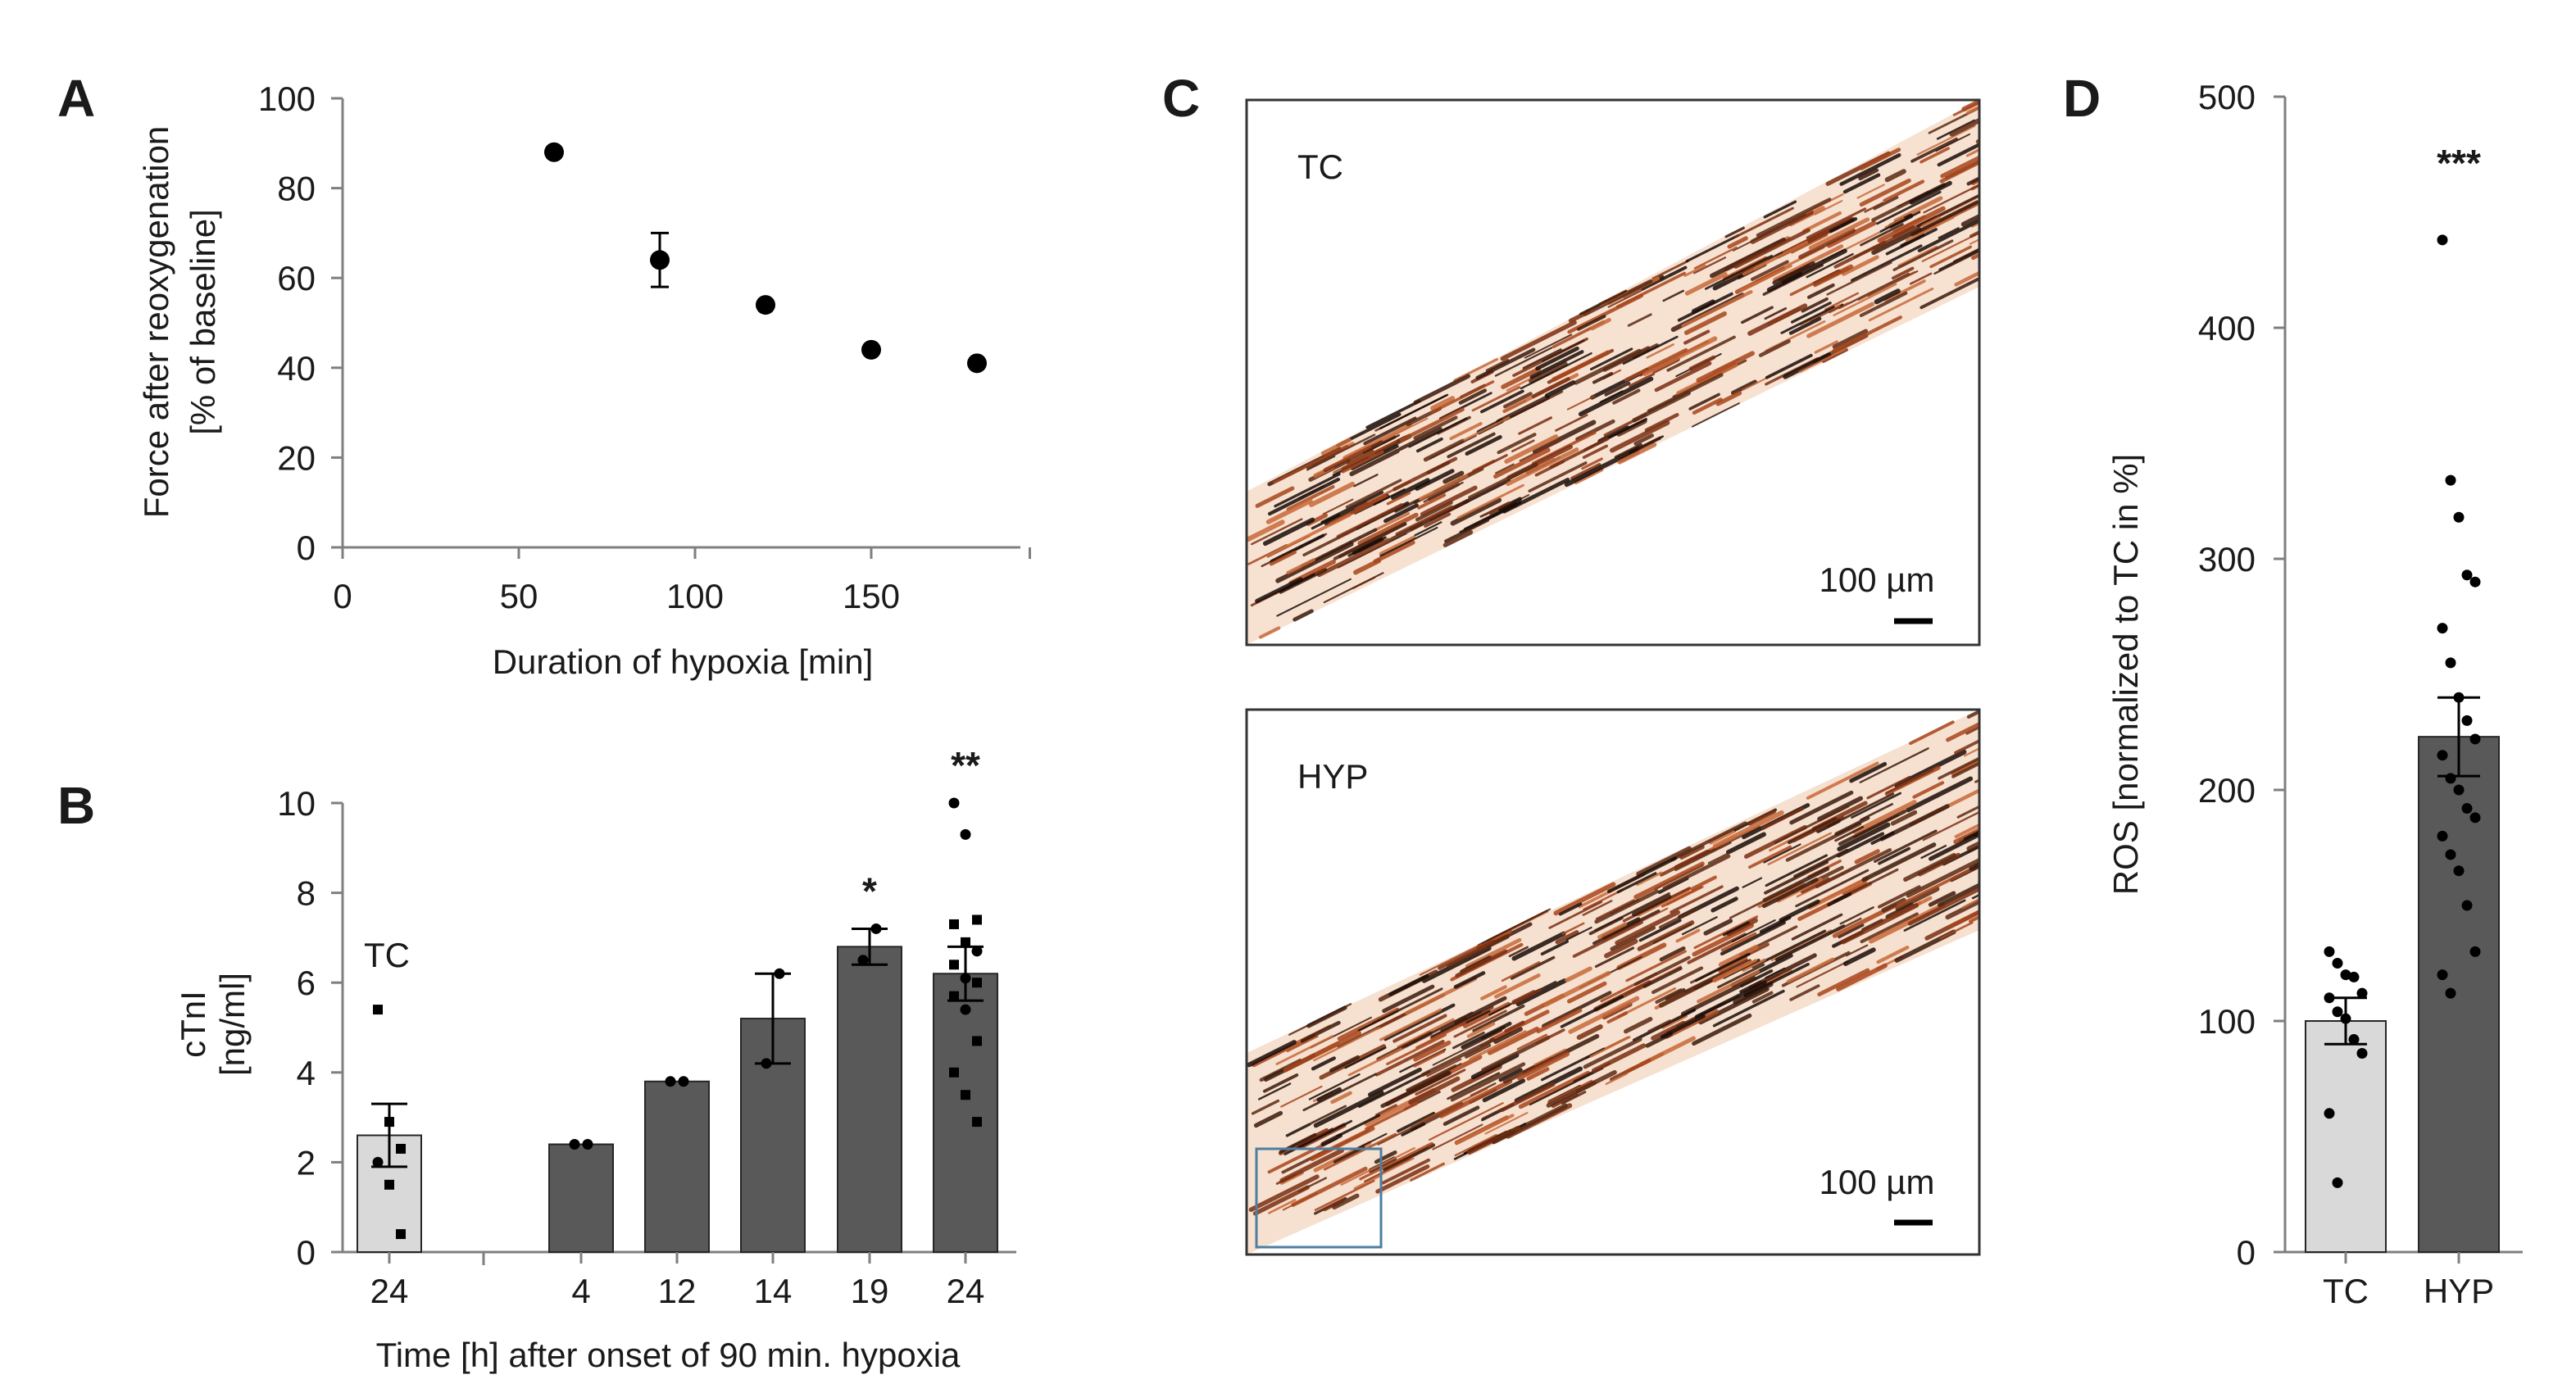 This screenshot has width=2576, height=1393. What do you see at coordinates (296, 189) in the screenshot?
I see `panel-a-y-tick-label: 80` at bounding box center [296, 189].